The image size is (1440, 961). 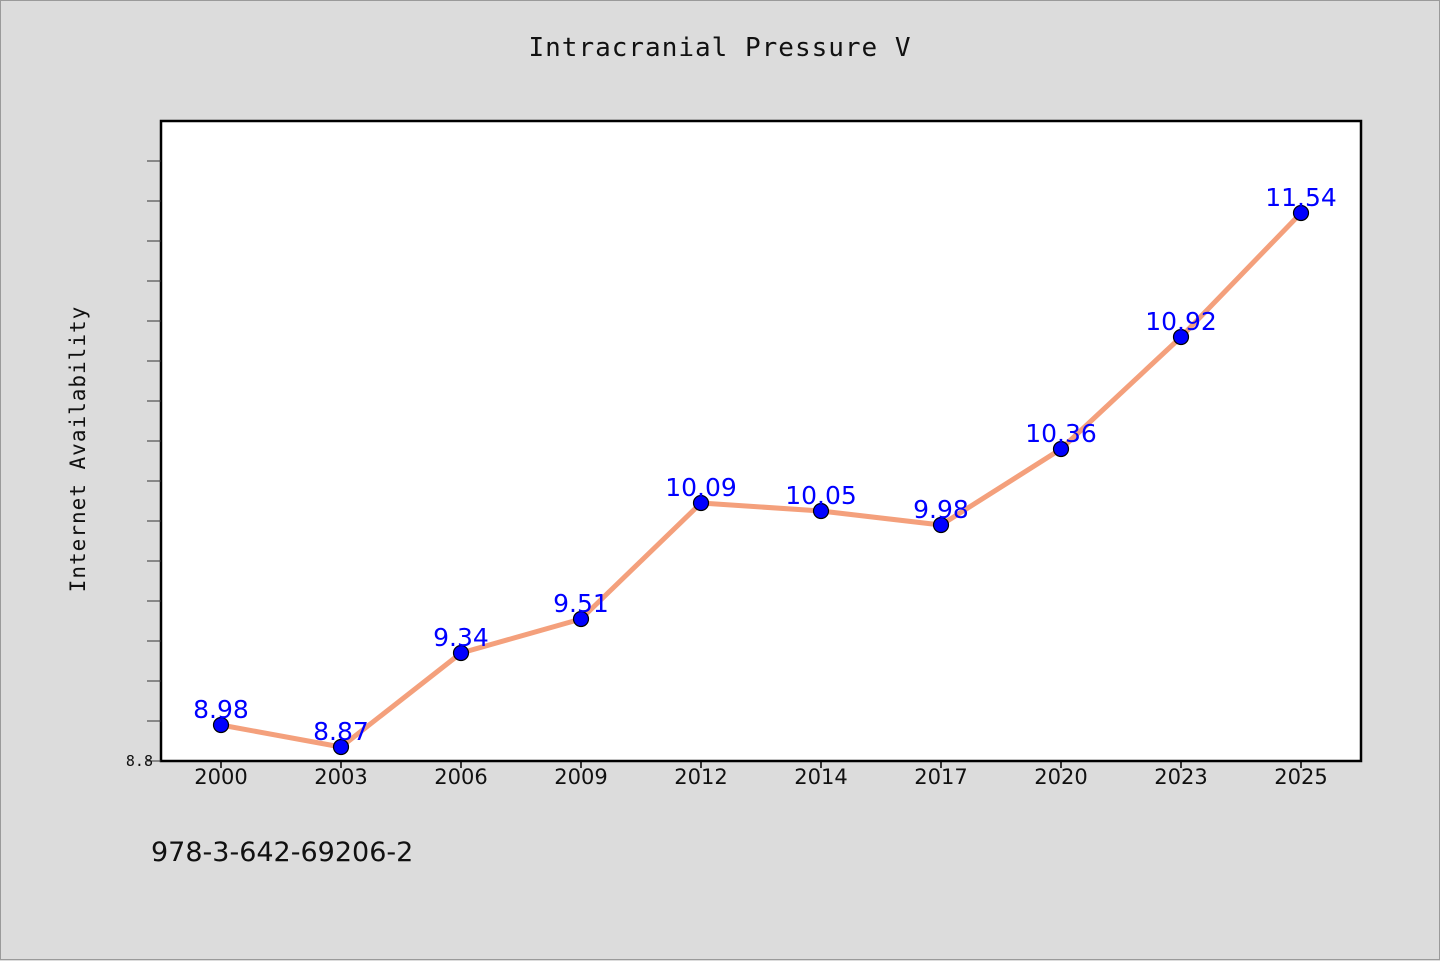 I want to click on y-tick-label: 8.8, so click(x=139, y=761).